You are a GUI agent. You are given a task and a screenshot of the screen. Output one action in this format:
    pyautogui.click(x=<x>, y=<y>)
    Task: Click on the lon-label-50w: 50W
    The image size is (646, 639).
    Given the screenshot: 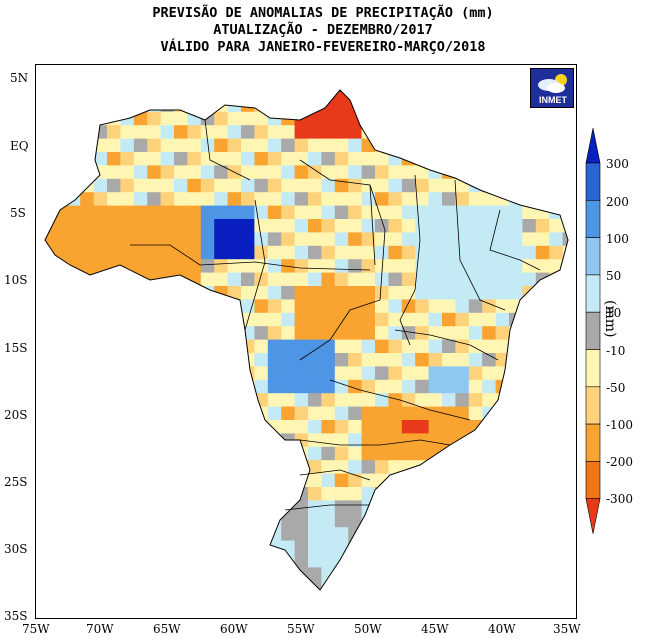 What is the action you would take?
    pyautogui.click(x=368, y=629)
    